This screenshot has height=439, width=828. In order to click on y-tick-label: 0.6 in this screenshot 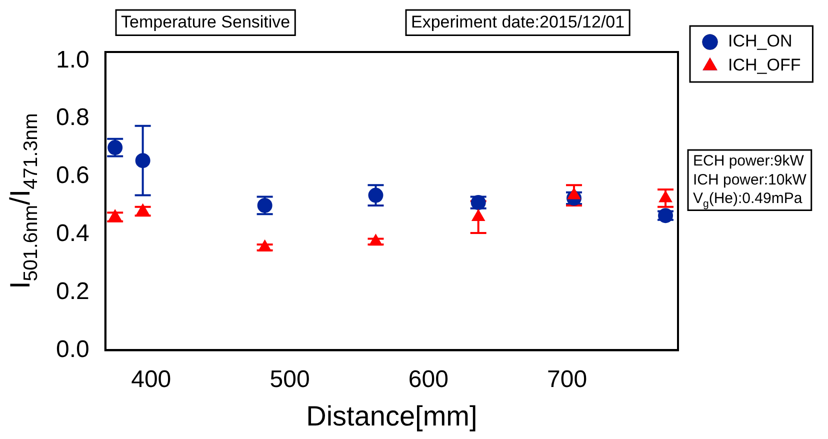, I will do `click(73, 176)`.